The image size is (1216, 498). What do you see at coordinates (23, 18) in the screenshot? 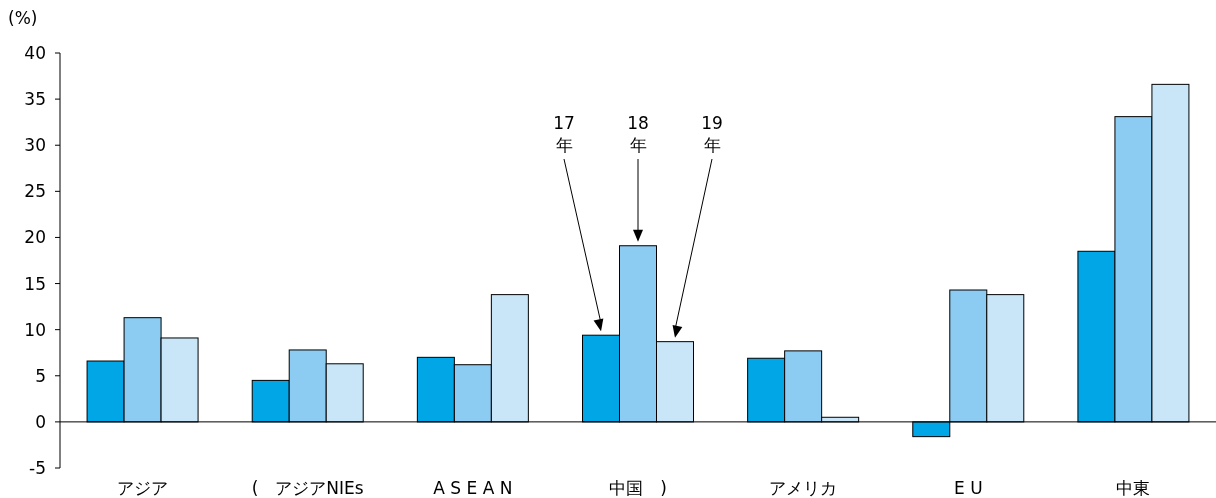
I see `y-axis-title: (%)` at bounding box center [23, 18].